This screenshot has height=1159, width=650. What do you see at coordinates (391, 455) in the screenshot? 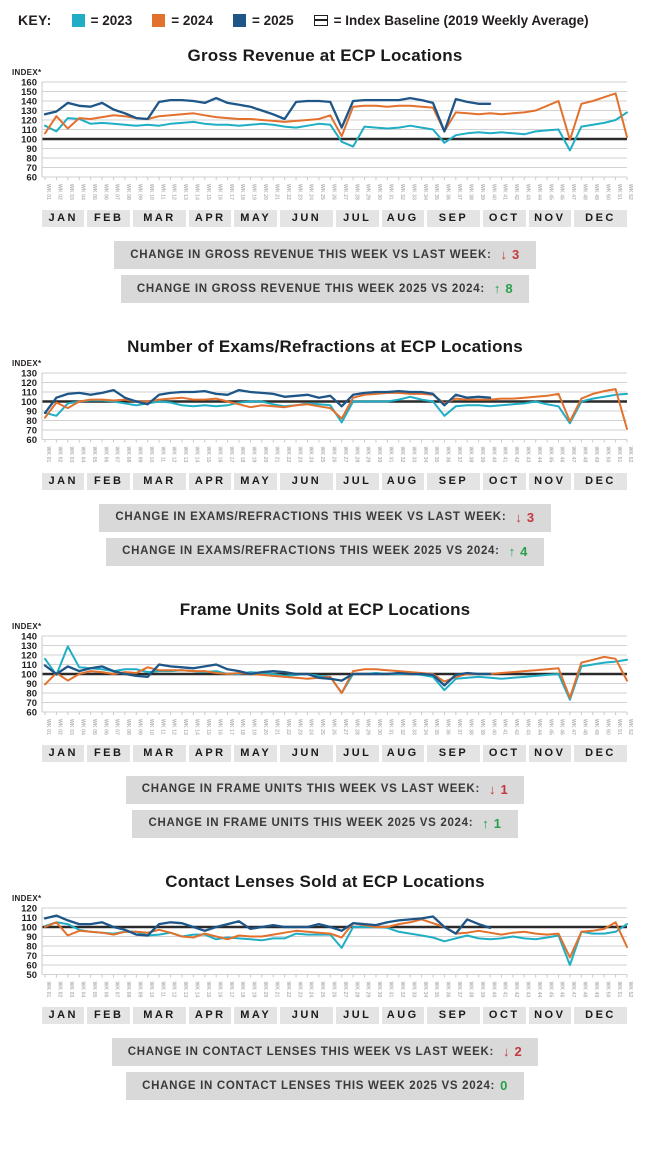
I see `week-tick-label: WK 31` at bounding box center [391, 455].